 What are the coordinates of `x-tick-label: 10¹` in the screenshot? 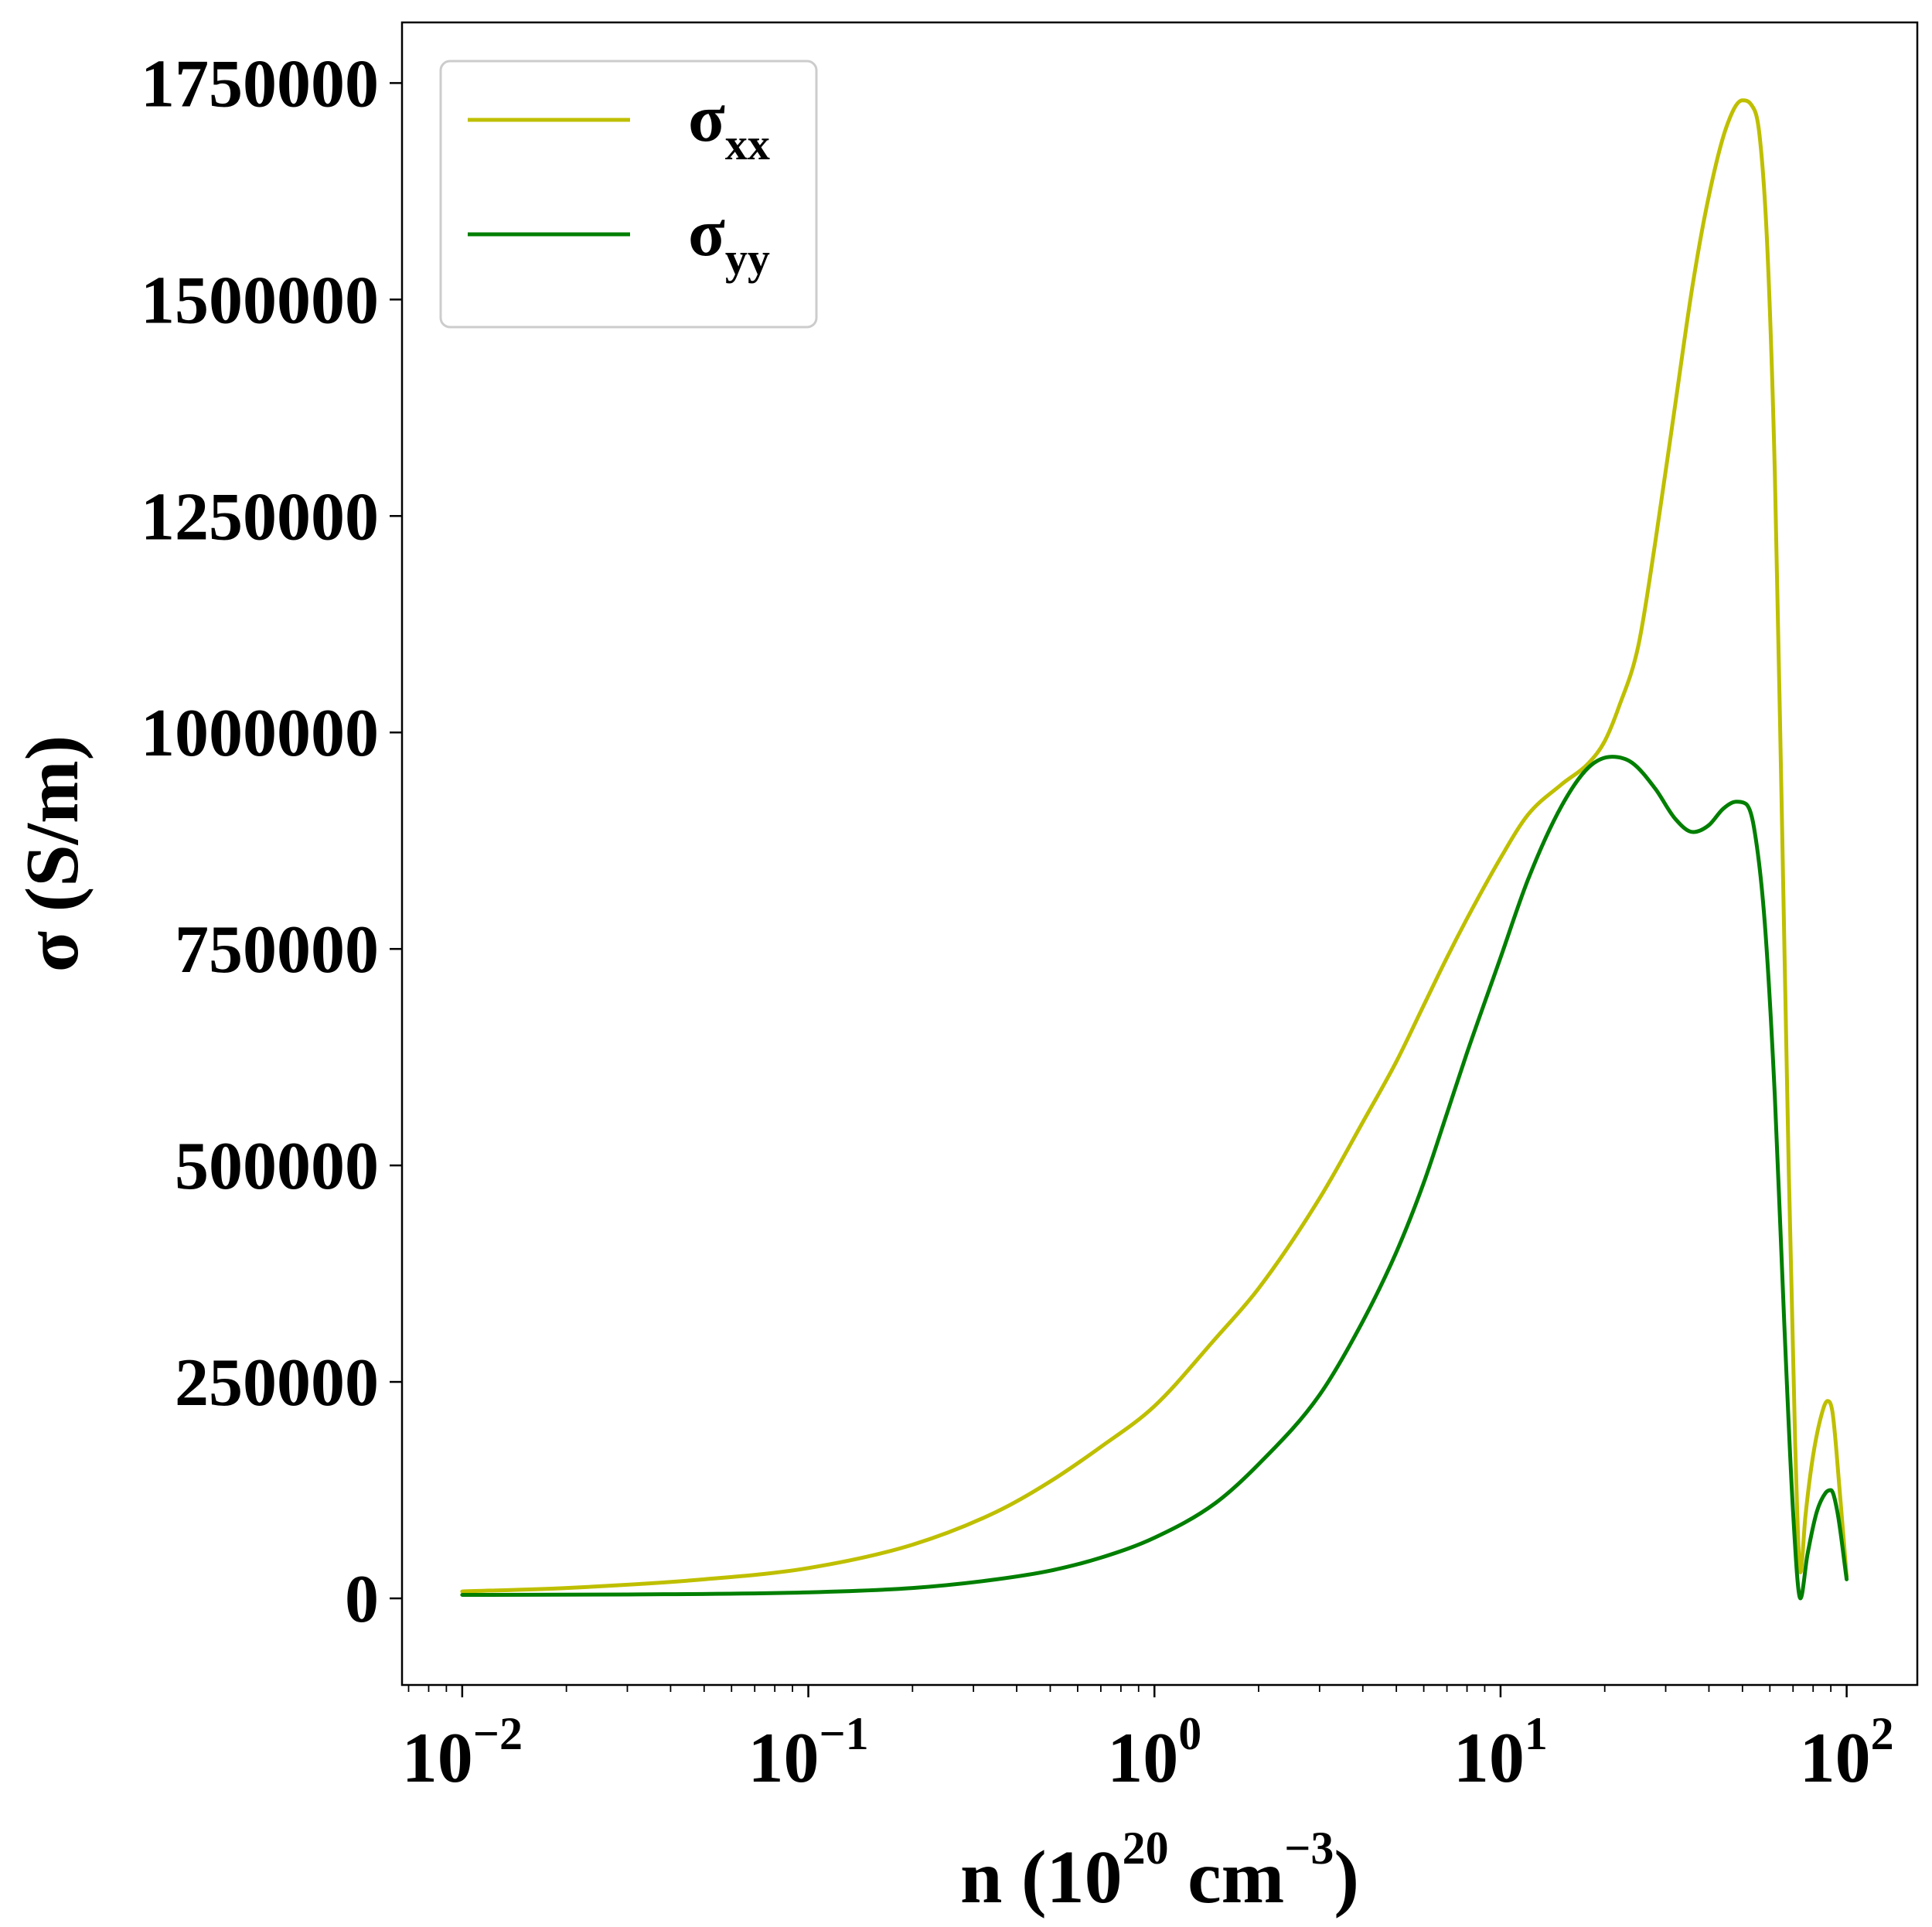 It's located at (1500, 1752).